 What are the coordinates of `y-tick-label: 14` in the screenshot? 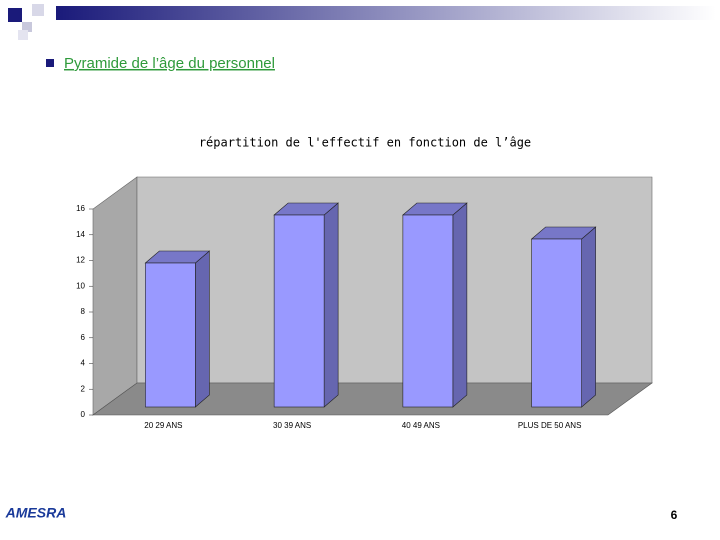 It's located at (80, 234).